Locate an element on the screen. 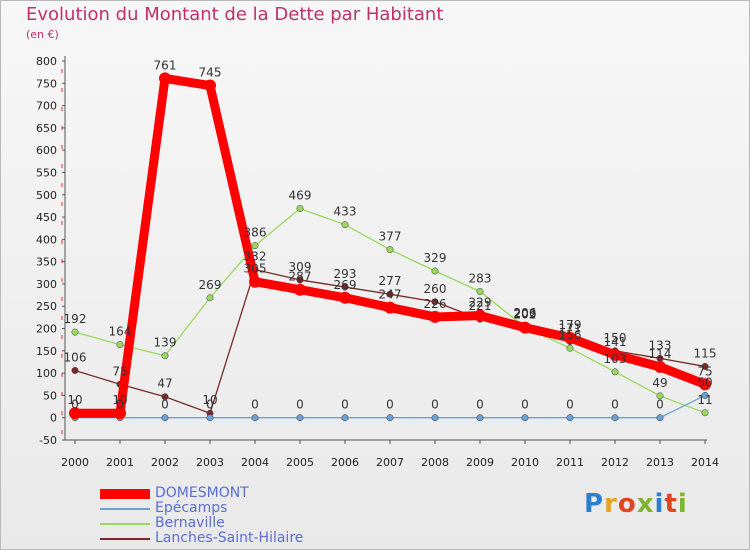 The height and width of the screenshot is (550, 750). data-label-2: 386 is located at coordinates (255, 233).